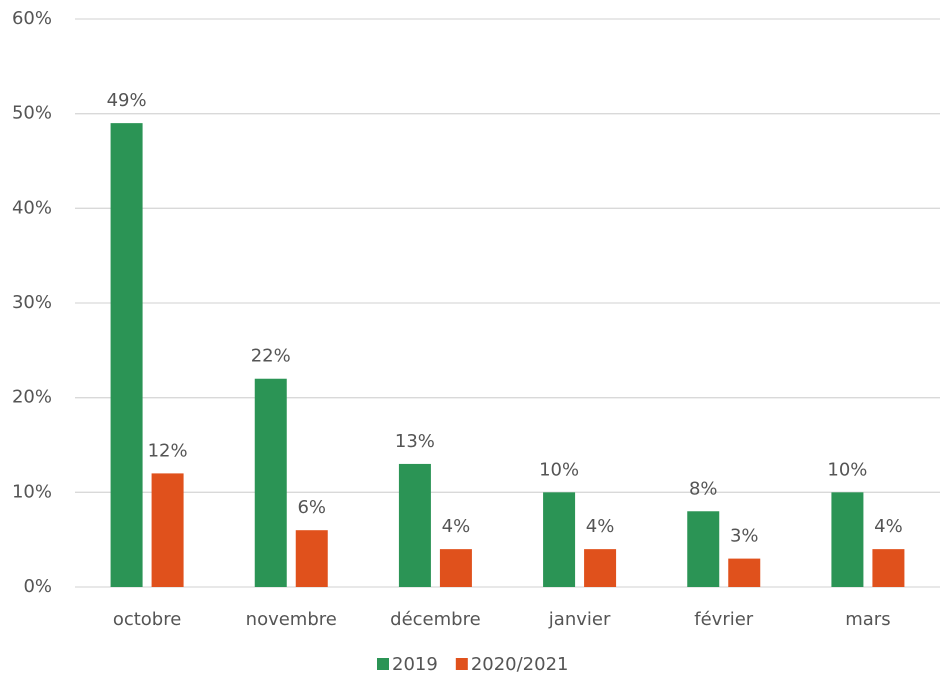  I want to click on x-tick-label: octobre, so click(147, 619).